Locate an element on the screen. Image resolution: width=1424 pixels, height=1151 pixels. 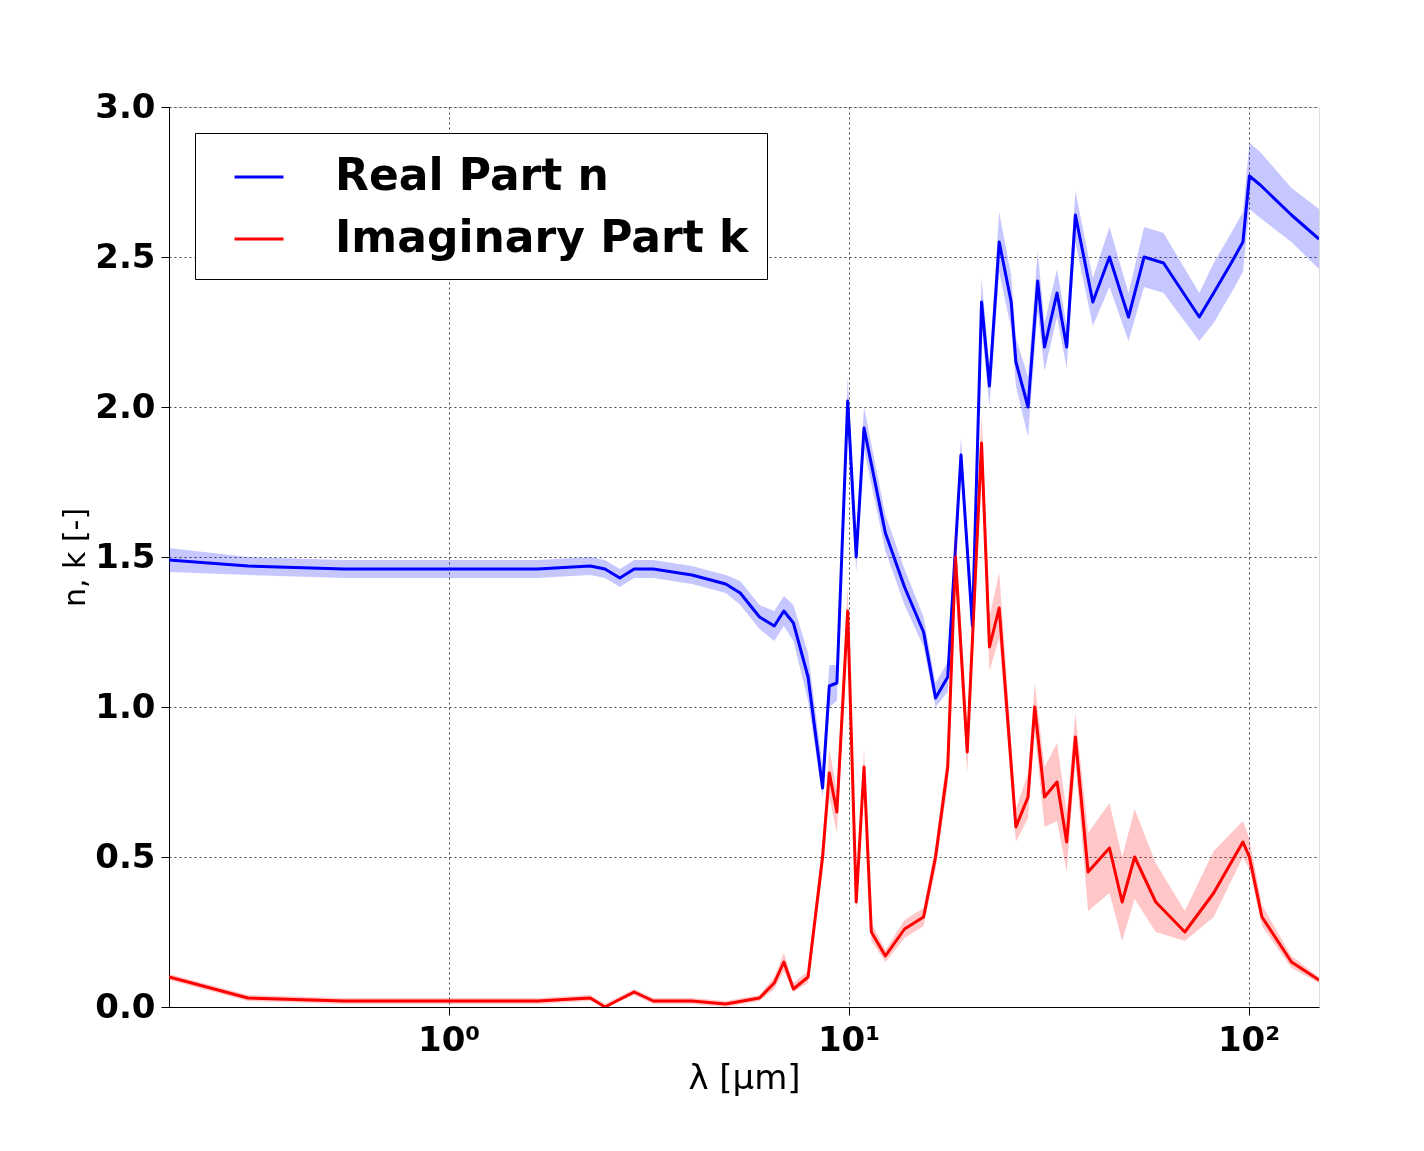
x-tick-label: 10¹ is located at coordinates (849, 1038).